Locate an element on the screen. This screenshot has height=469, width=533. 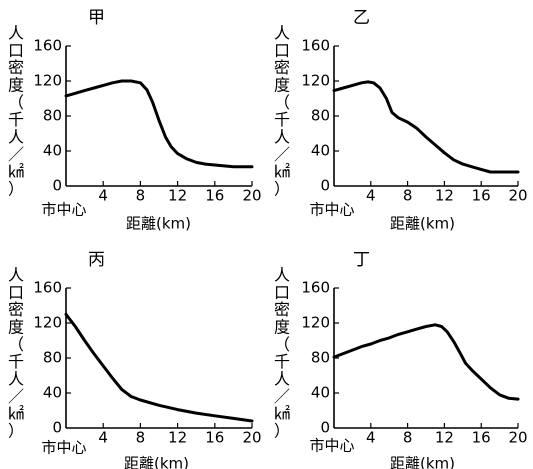
panel-title: 丙 is located at coordinates (96, 260).